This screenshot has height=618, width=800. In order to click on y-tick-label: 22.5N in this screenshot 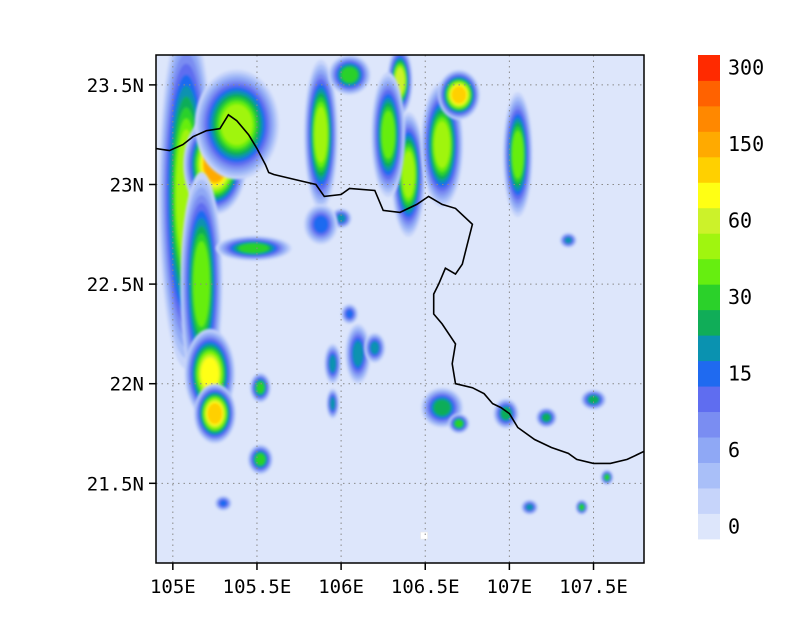, I will do `click(115, 285)`.